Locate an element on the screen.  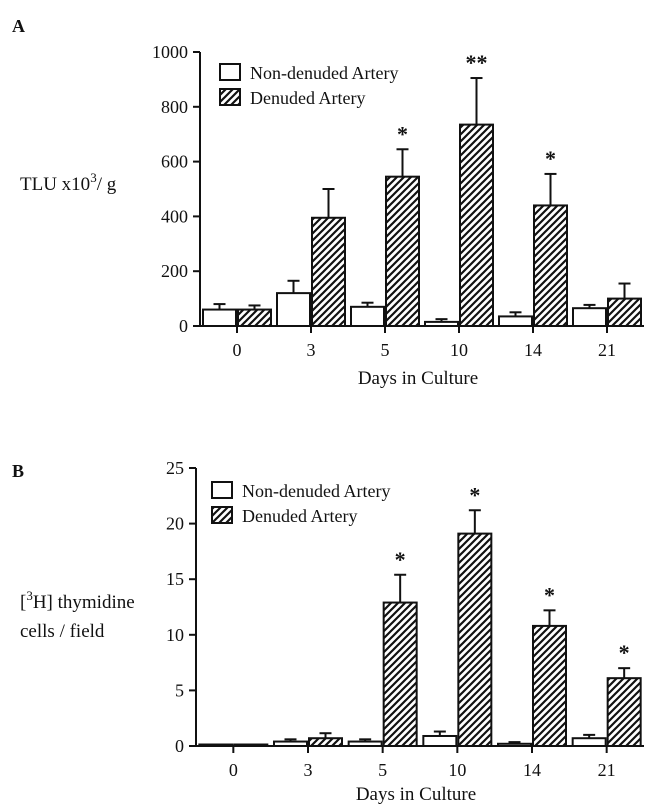
y-axis-label: TLU x103/ g is located at coordinates (68, 182).